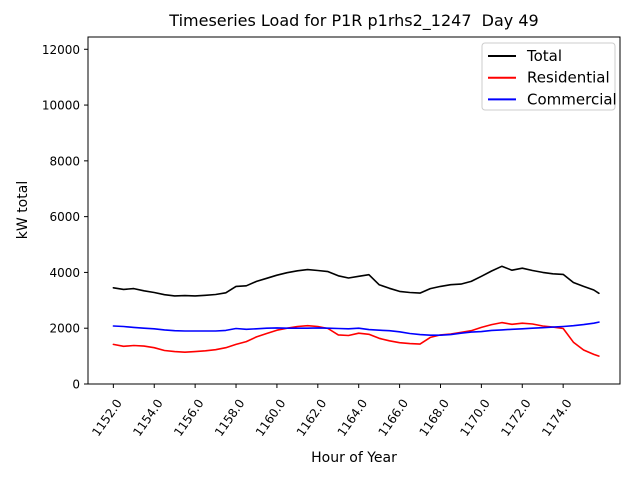 The width and height of the screenshot is (640, 480). I want to click on legend: Total Residential Commercial, so click(549, 76).